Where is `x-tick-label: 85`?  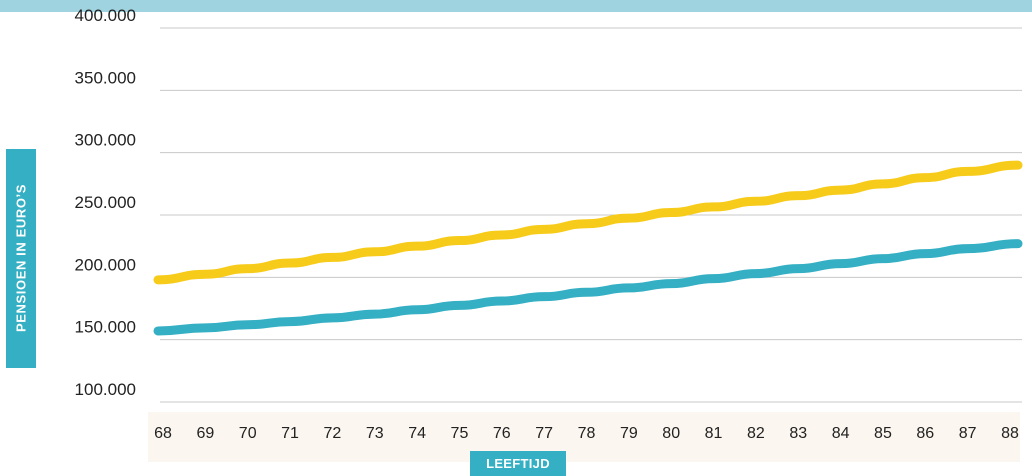 x-tick-label: 85 is located at coordinates (883, 433).